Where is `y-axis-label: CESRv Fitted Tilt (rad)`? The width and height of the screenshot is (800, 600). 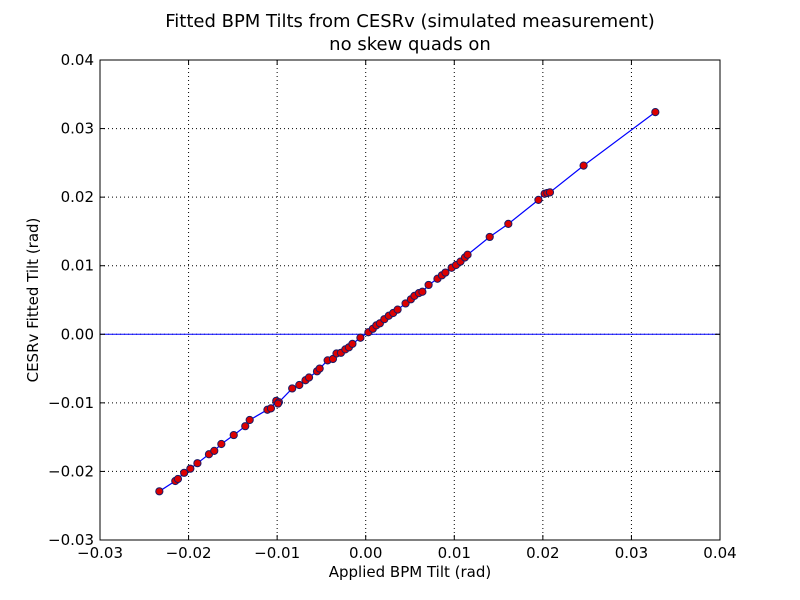 y-axis-label: CESRv Fitted Tilt (rad) is located at coordinates (33, 300).